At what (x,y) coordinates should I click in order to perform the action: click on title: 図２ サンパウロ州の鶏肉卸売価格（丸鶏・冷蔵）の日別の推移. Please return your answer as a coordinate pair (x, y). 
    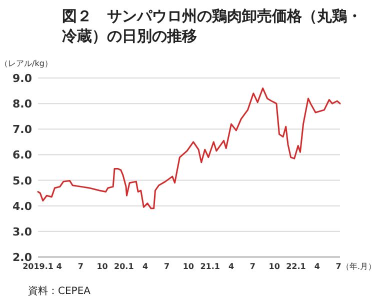
    Looking at the image, I should click on (212, 26).